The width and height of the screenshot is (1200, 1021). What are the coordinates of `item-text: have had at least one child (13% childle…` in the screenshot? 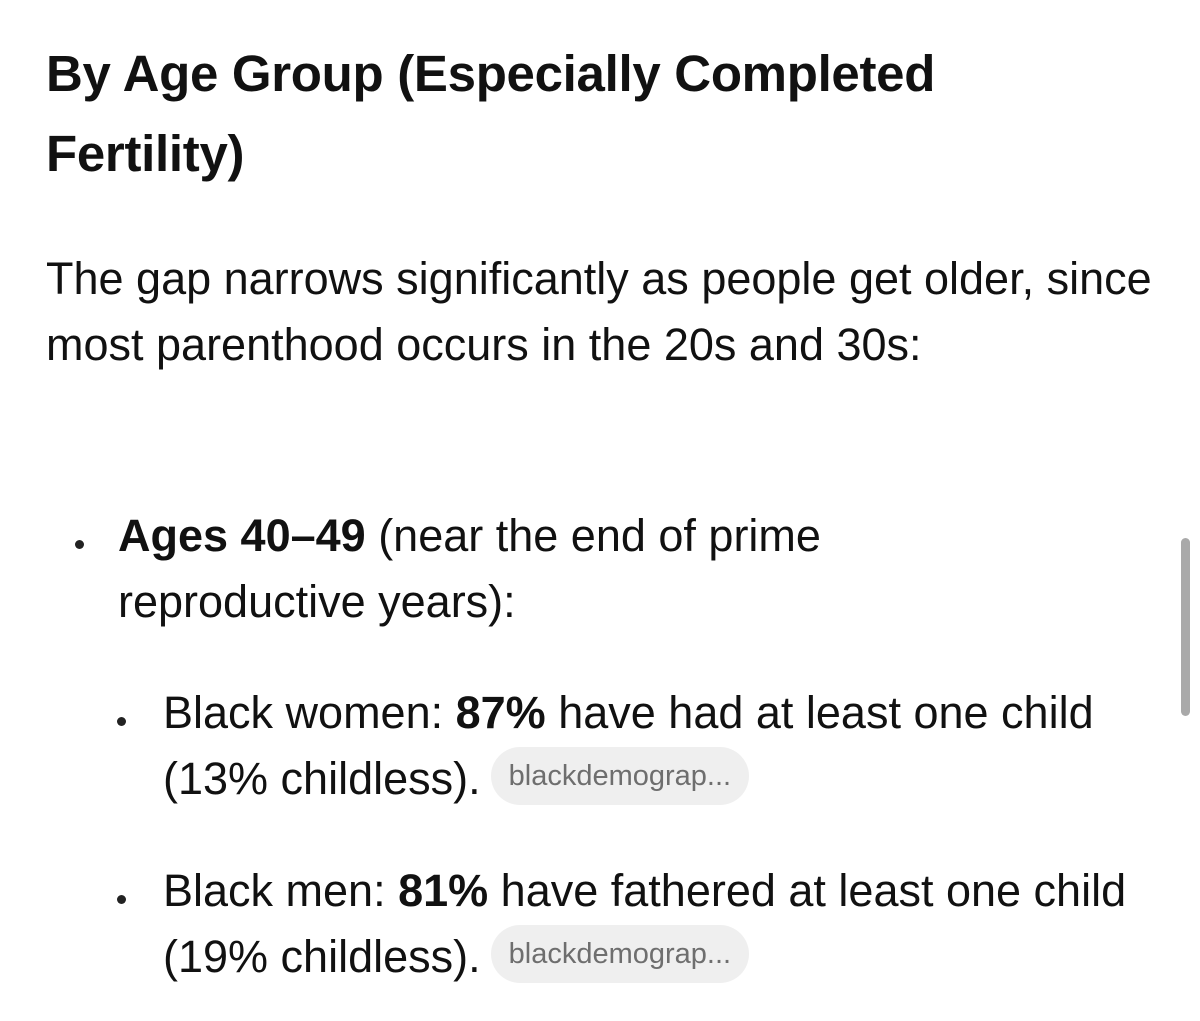 It's located at (628, 745).